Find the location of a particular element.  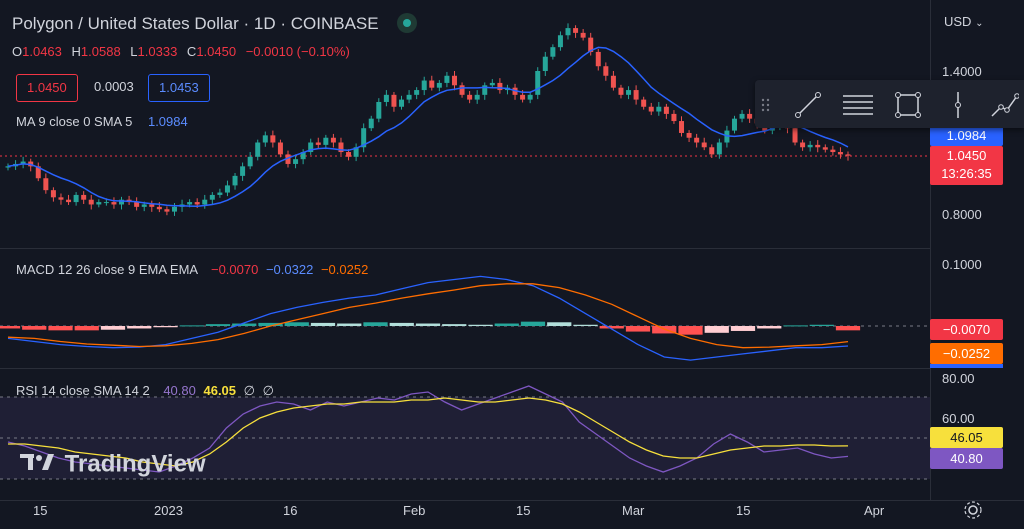

ask-value: 1.0453 is located at coordinates (179, 87).